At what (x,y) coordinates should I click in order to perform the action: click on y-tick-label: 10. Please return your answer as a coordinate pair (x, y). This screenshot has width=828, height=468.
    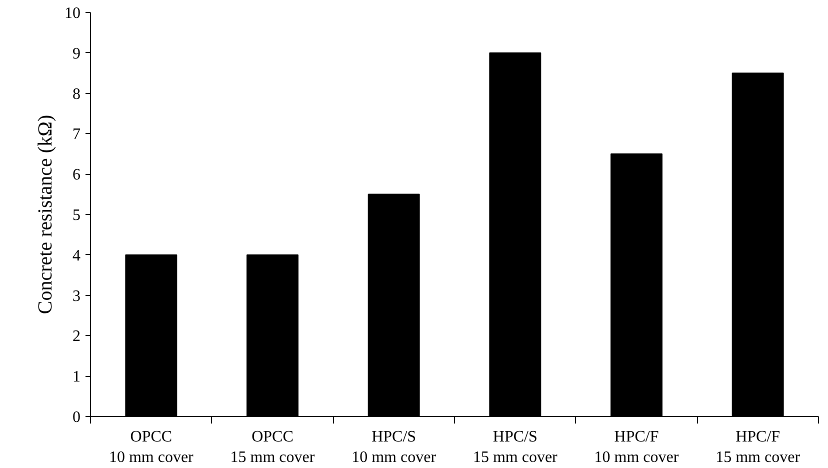
    Looking at the image, I should click on (72, 13).